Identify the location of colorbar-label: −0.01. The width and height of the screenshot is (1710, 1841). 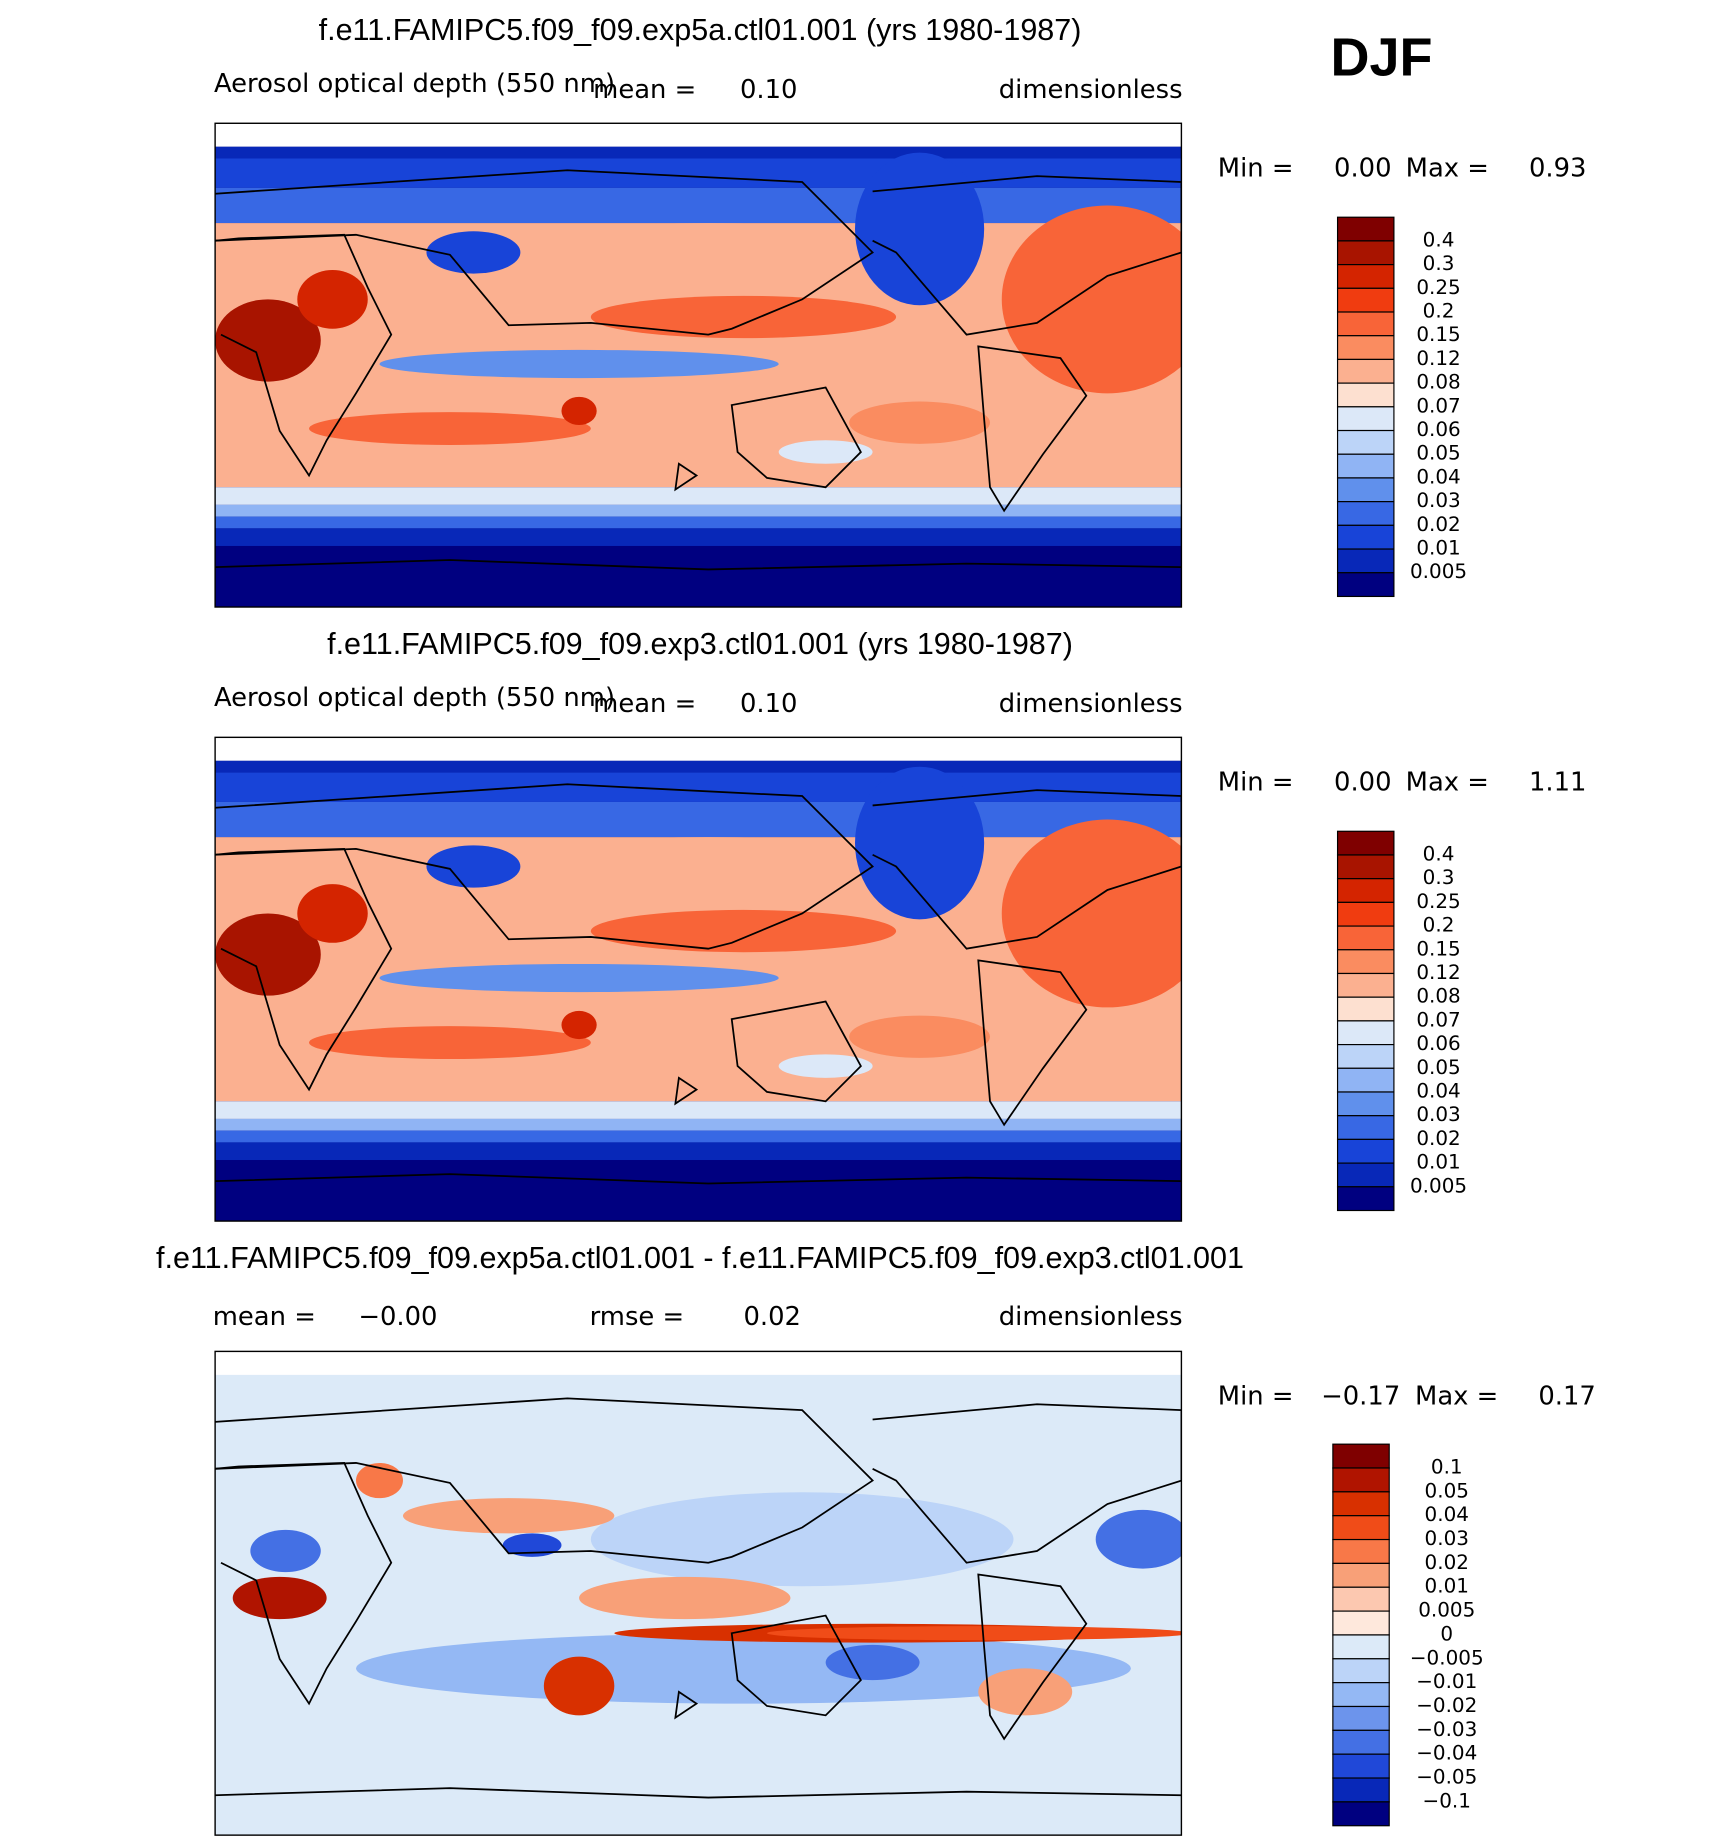
(1446, 1681).